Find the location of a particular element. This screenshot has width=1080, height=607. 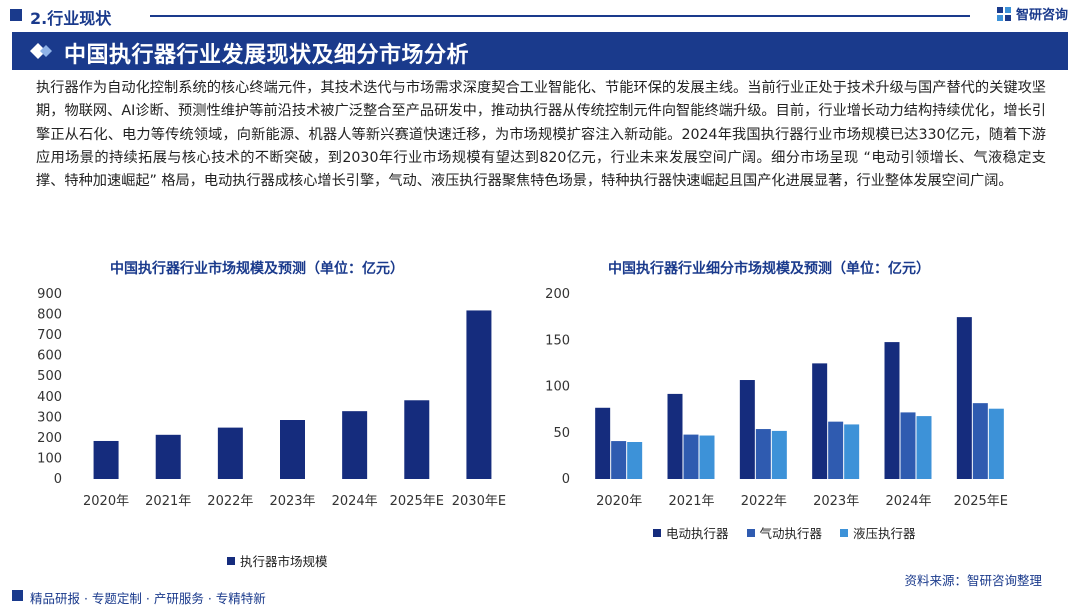

page-title: 中国执行器行业发展现状及细分市场分析 is located at coordinates (267, 55).